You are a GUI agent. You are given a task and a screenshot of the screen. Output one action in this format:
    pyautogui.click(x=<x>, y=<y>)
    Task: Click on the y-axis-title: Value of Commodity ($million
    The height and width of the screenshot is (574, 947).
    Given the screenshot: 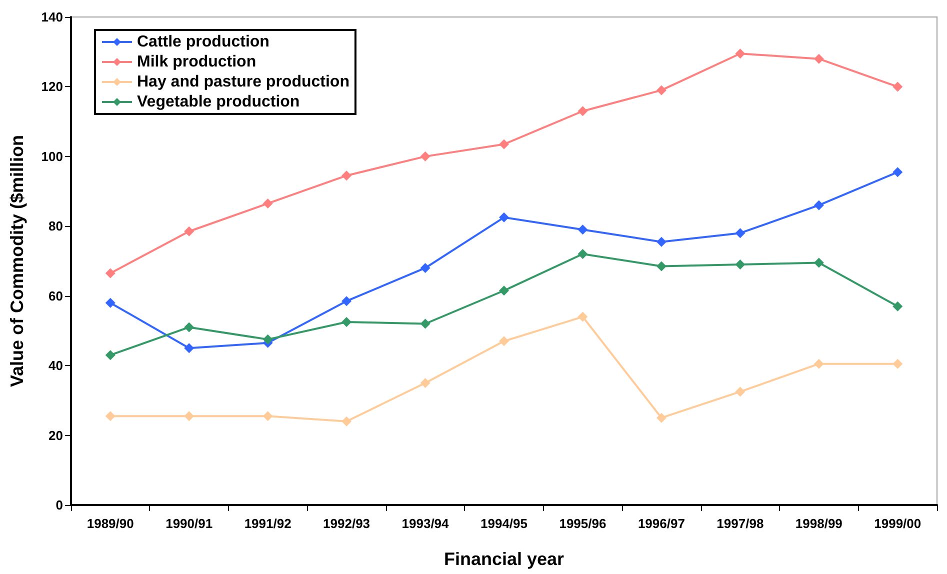 What is the action you would take?
    pyautogui.click(x=17, y=261)
    